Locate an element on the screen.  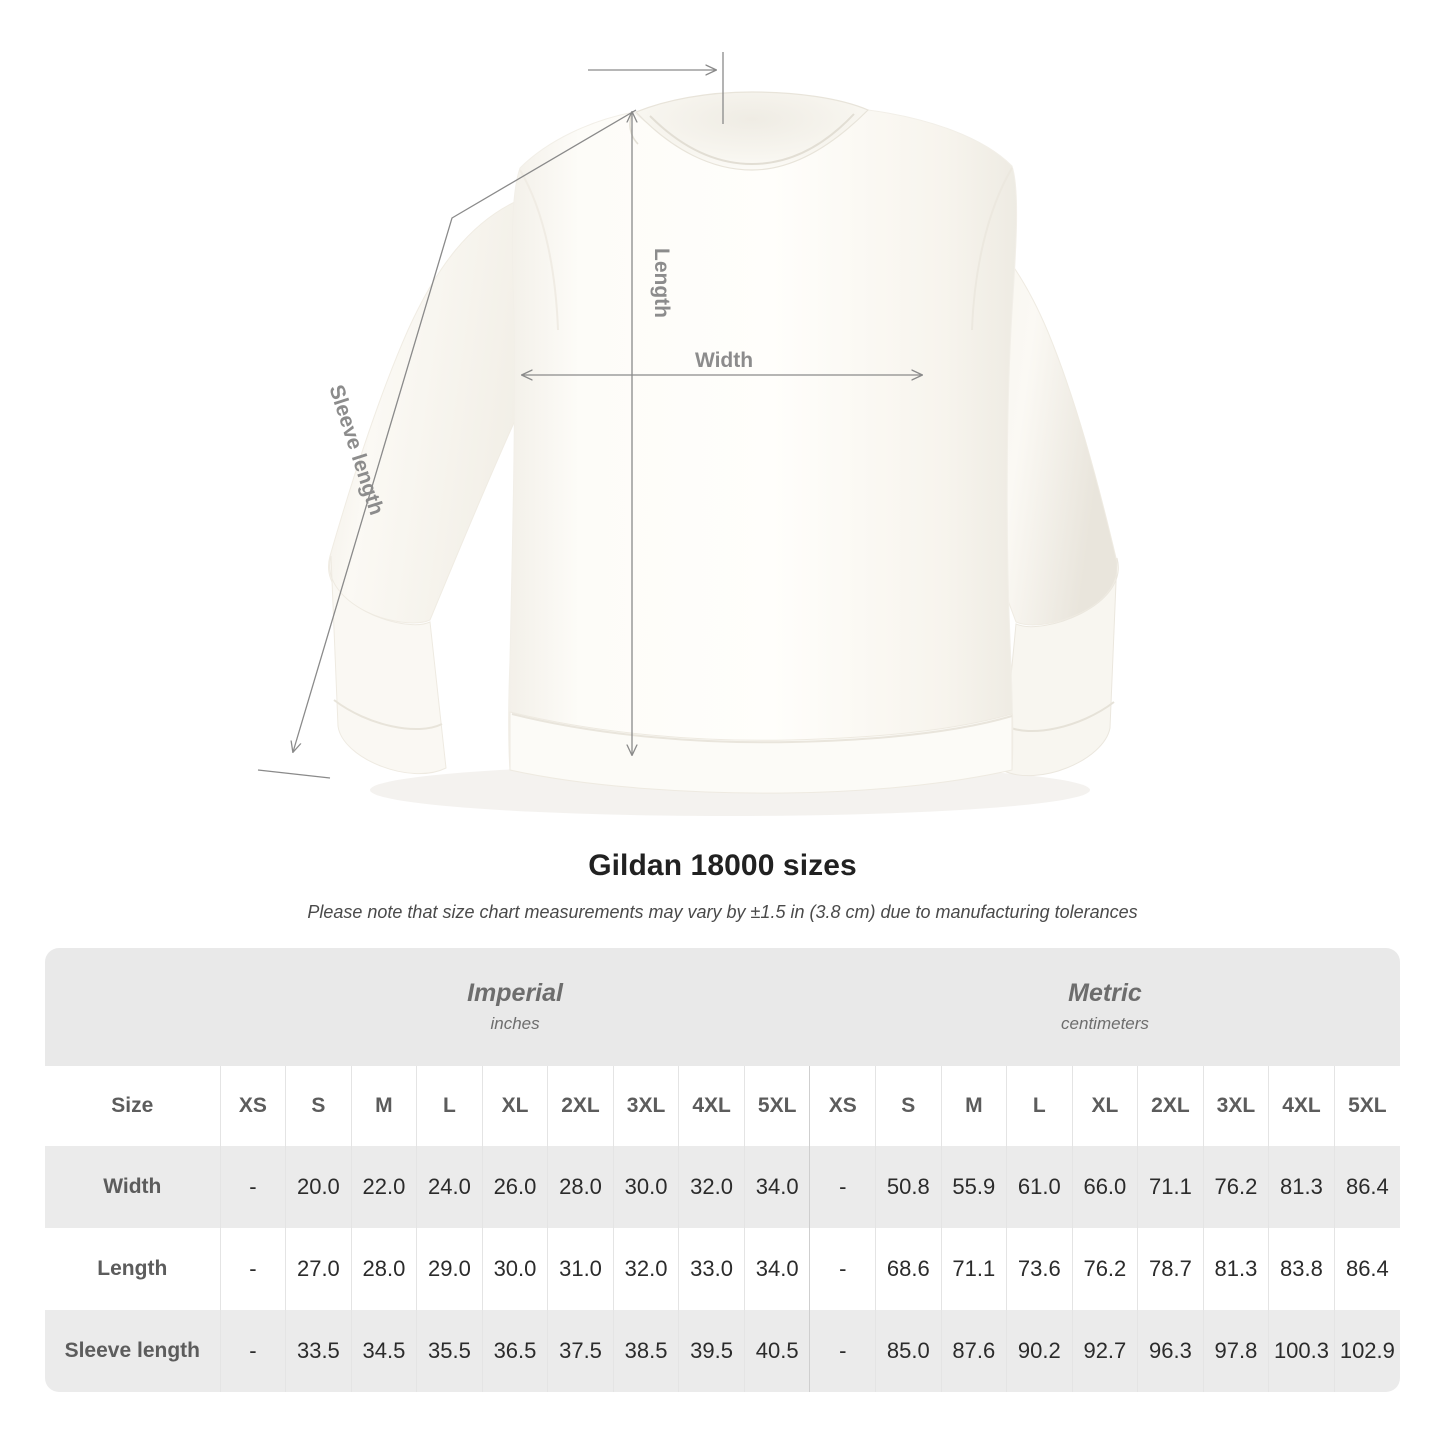
table-corner-label: Size is located at coordinates (133, 1106).